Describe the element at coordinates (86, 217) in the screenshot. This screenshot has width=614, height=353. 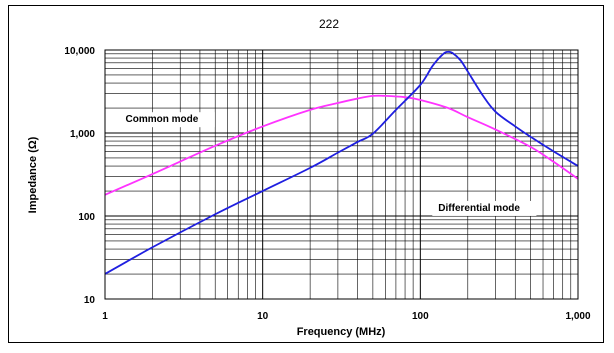
I see `y-tick-label: 100` at that location.